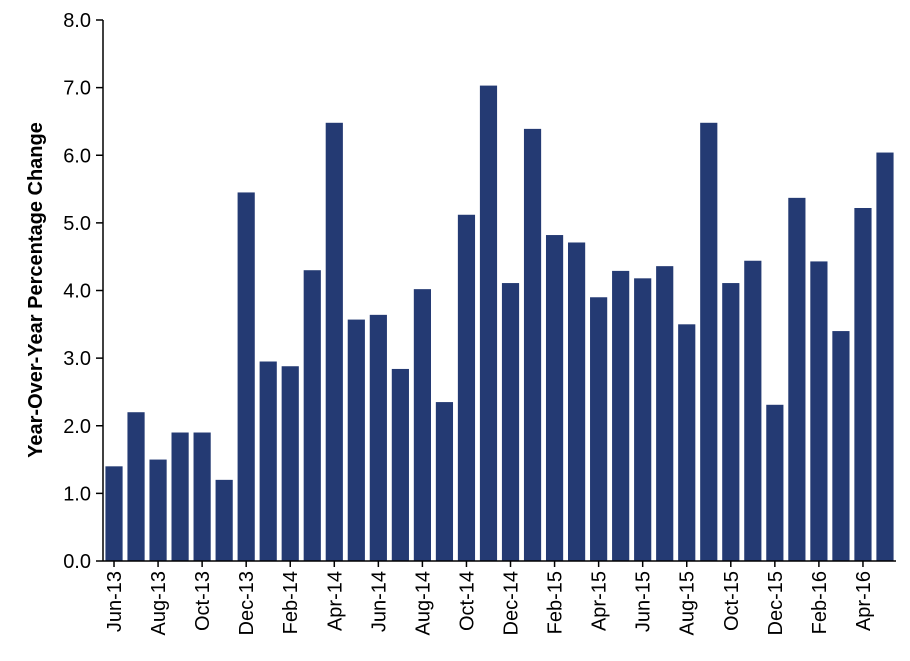 Image resolution: width=910 pixels, height=661 pixels. Describe the element at coordinates (115, 601) in the screenshot. I see `x-tick-label: Jun-13` at that location.